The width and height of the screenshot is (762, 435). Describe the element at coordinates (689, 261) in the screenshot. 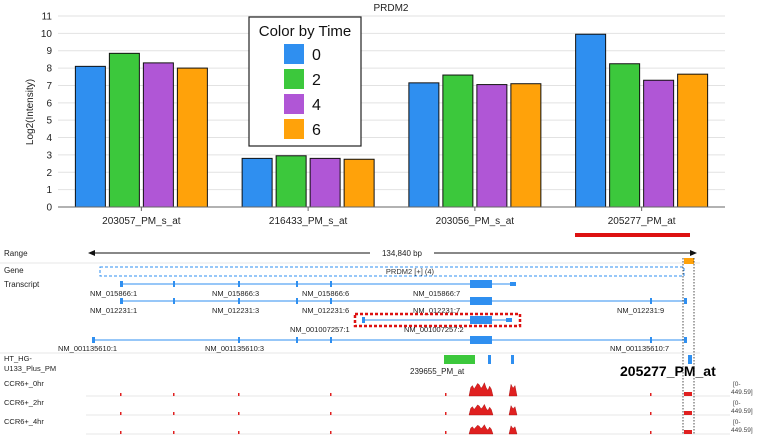

I see `gene-marker` at that location.